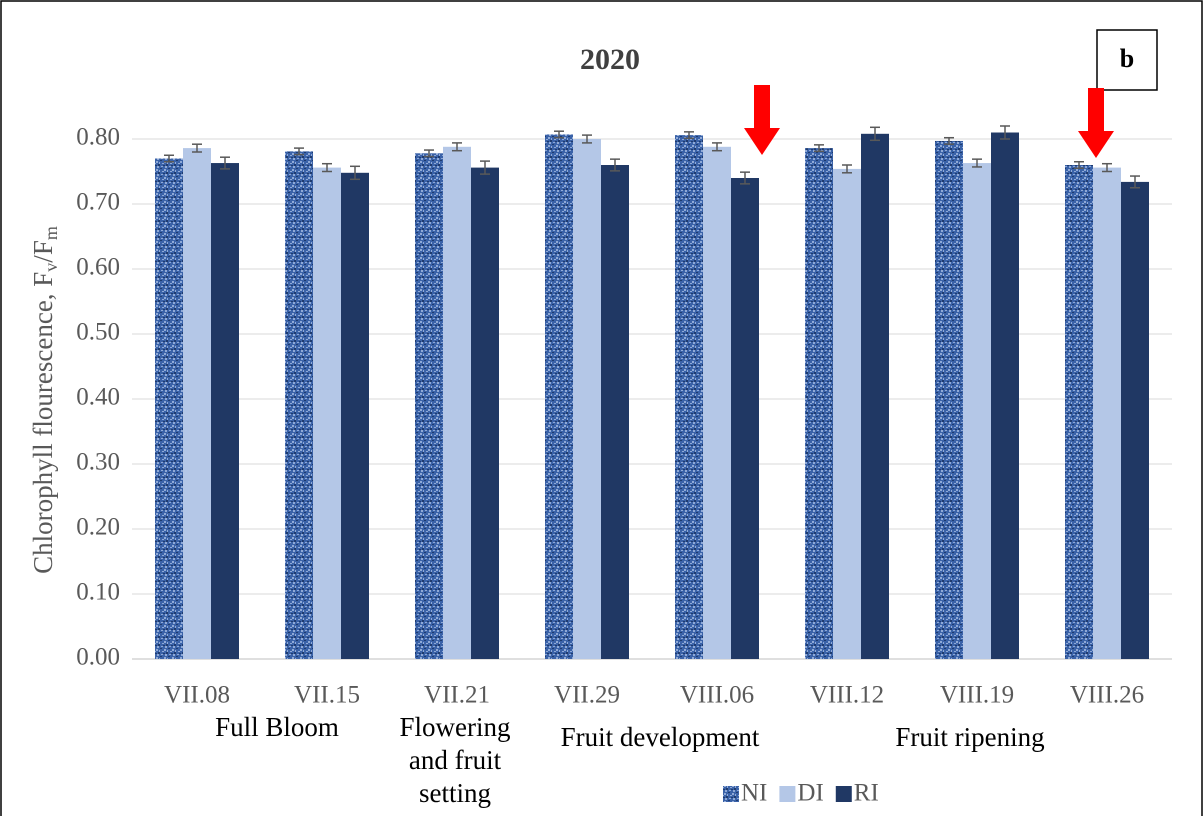 The image size is (1203, 816). What do you see at coordinates (43, 251) in the screenshot?
I see `y-label-part: /F` at bounding box center [43, 251].